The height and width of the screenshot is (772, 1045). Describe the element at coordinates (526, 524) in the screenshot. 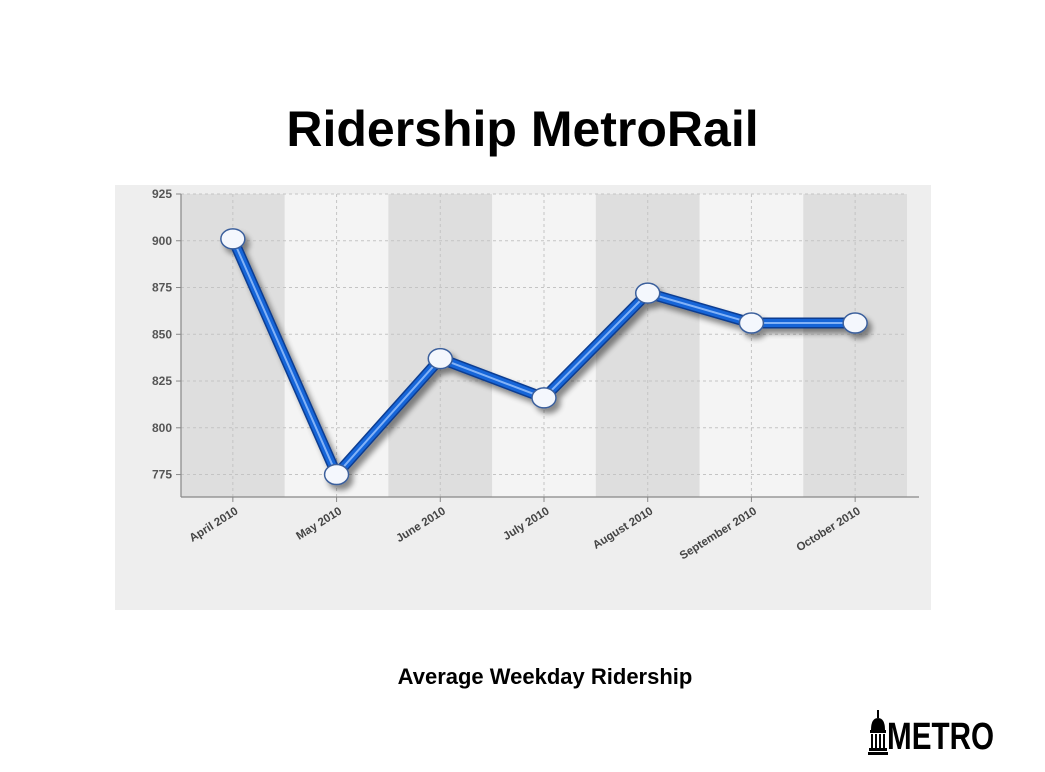

I see `x-tick-label: July 2010` at that location.